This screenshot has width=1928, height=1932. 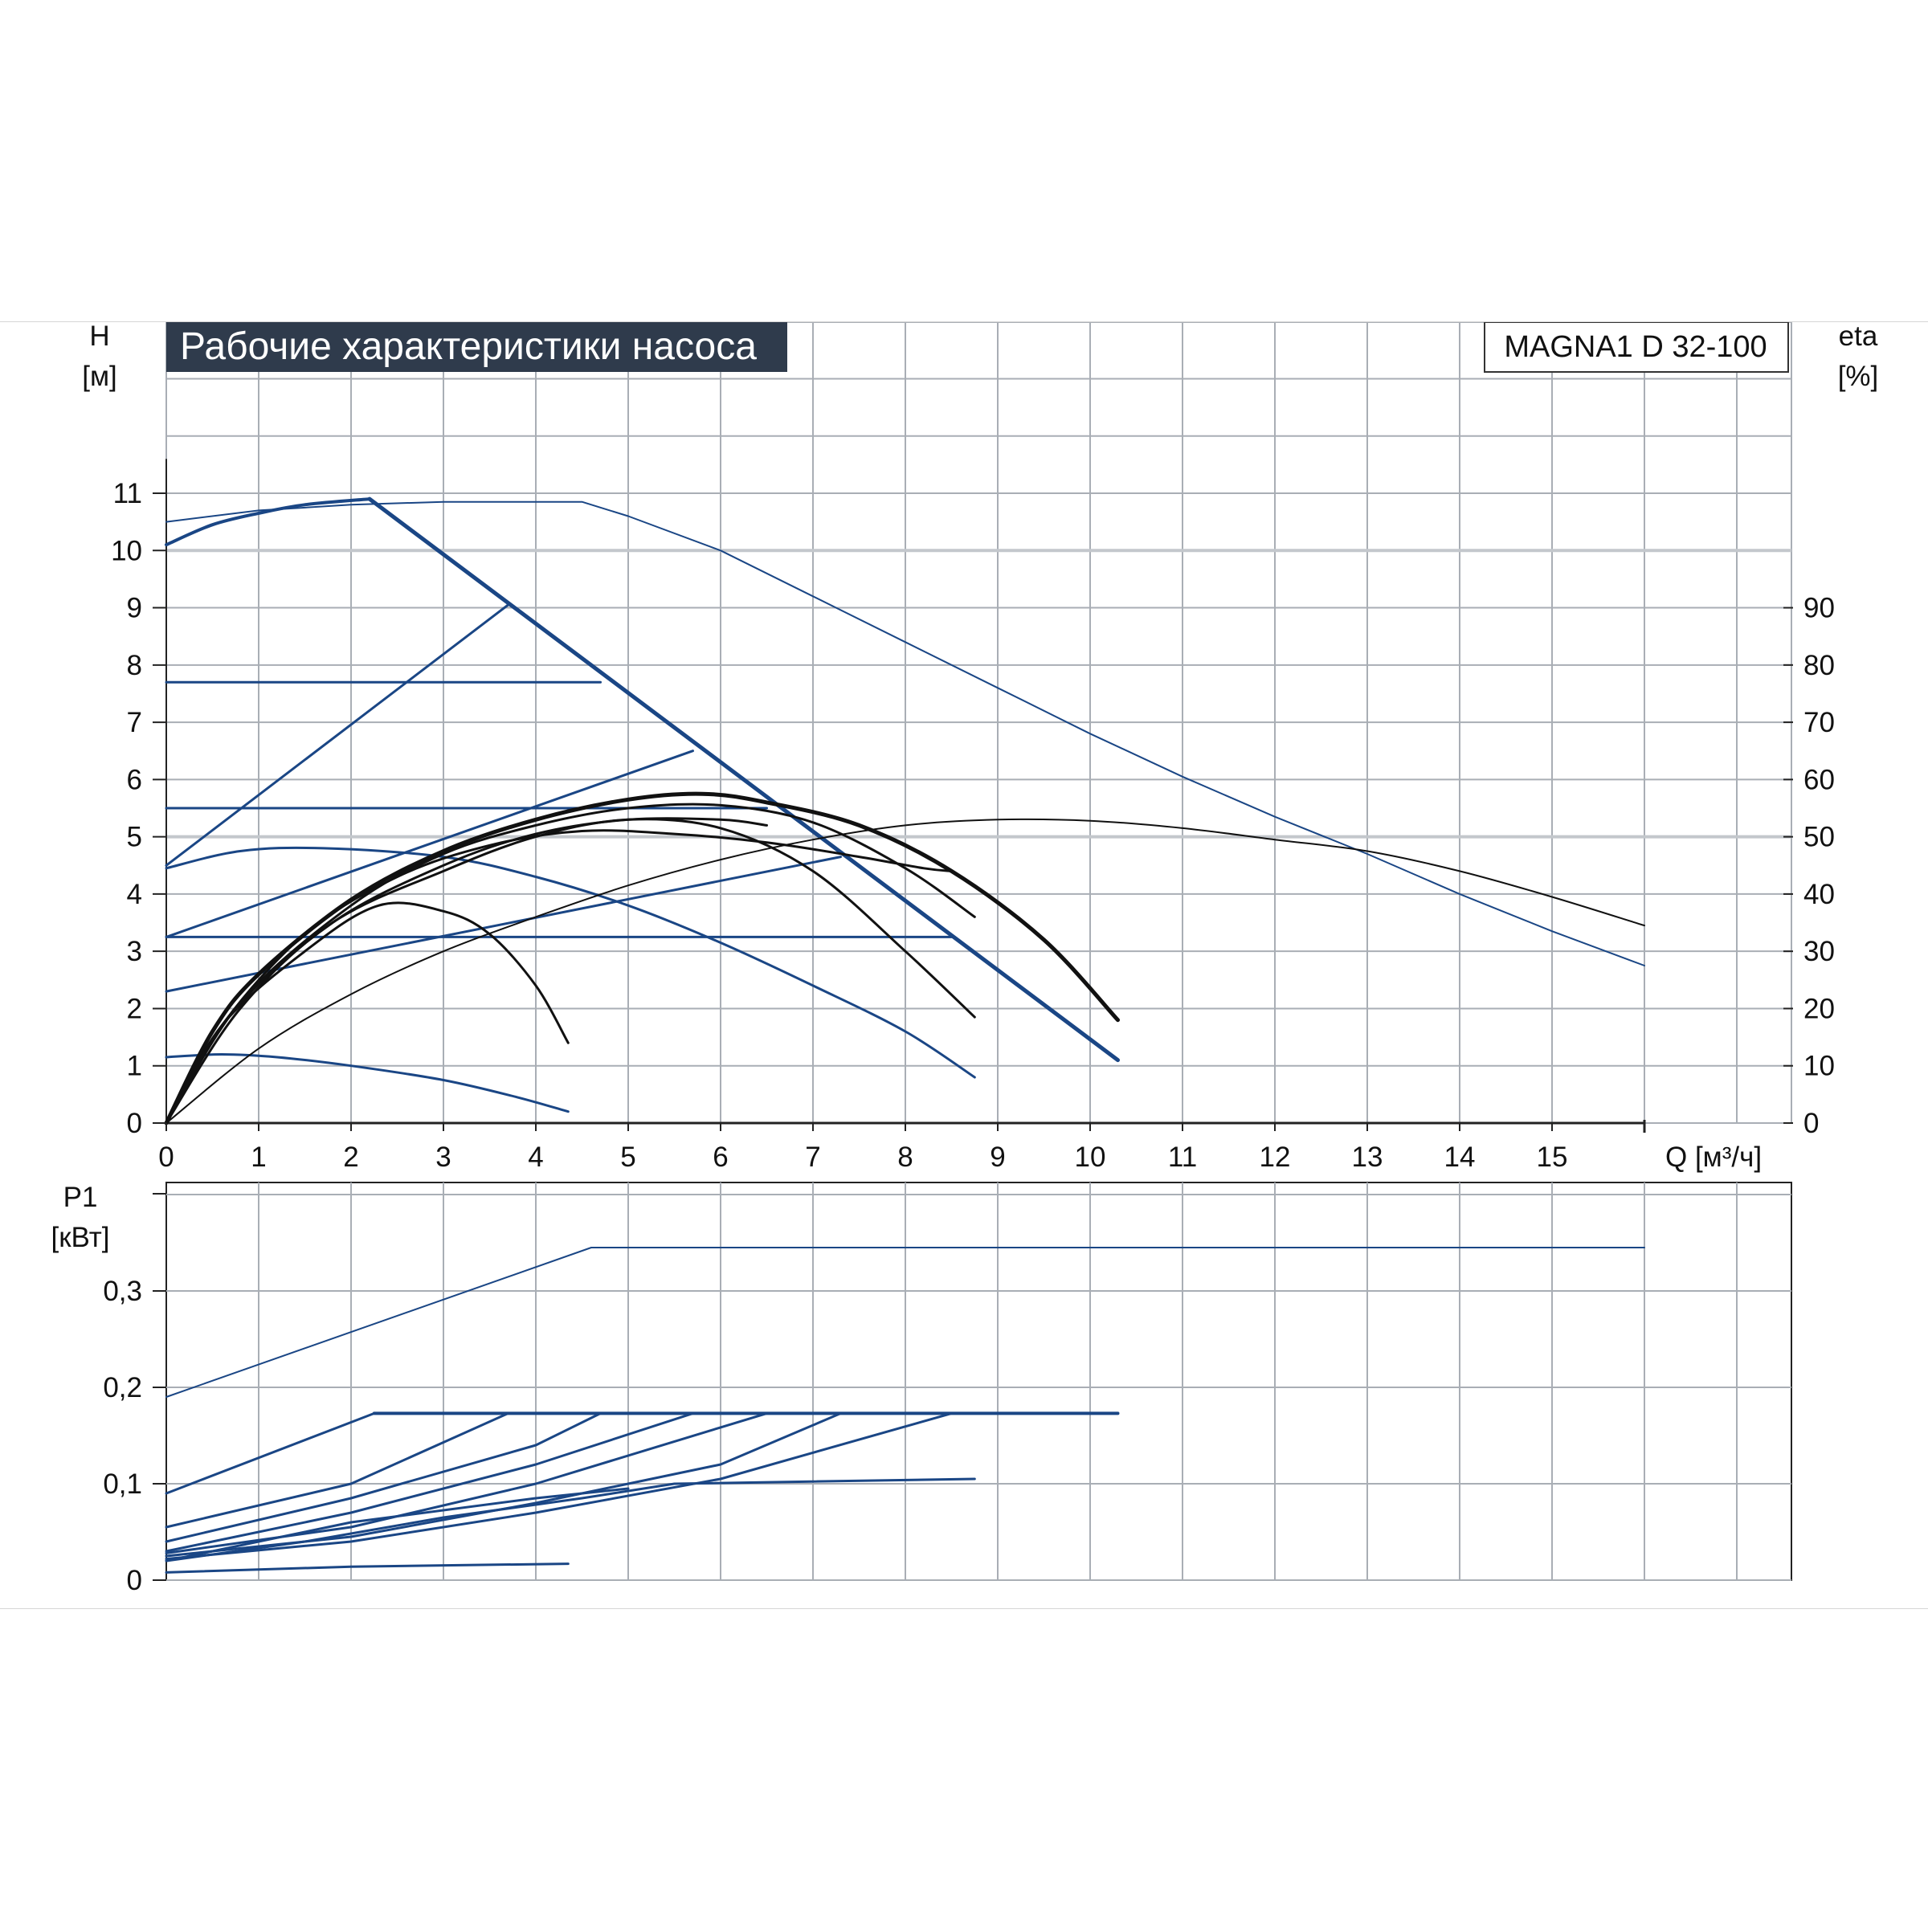 I want to click on power-tick-label: 0, so click(x=134, y=1580).